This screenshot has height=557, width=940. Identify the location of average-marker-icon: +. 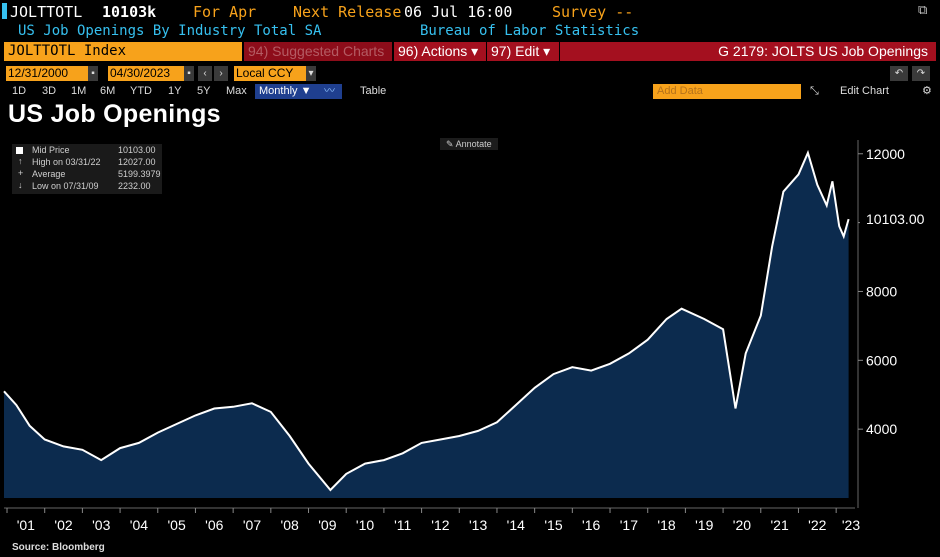
(21, 173).